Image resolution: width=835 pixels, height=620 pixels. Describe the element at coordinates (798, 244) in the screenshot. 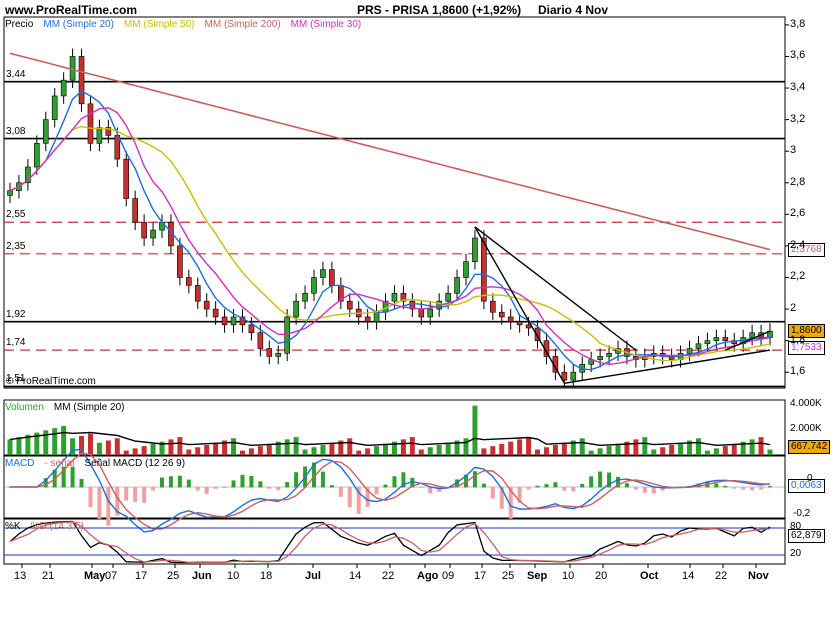

I see `price-axis-label: 2,4` at that location.